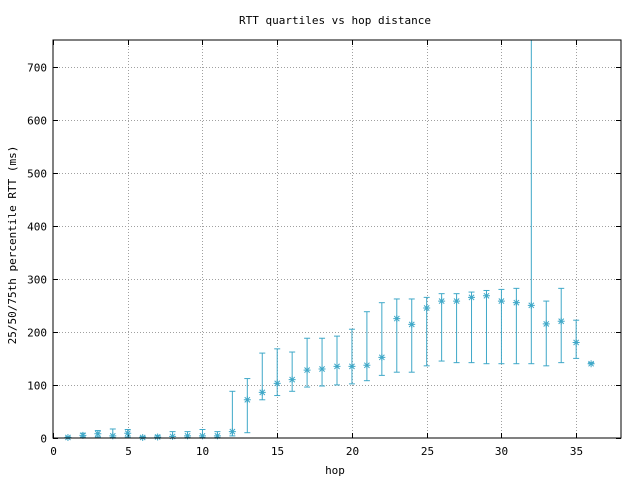  What do you see at coordinates (576, 451) in the screenshot?
I see `x-tick-label: 35` at bounding box center [576, 451].